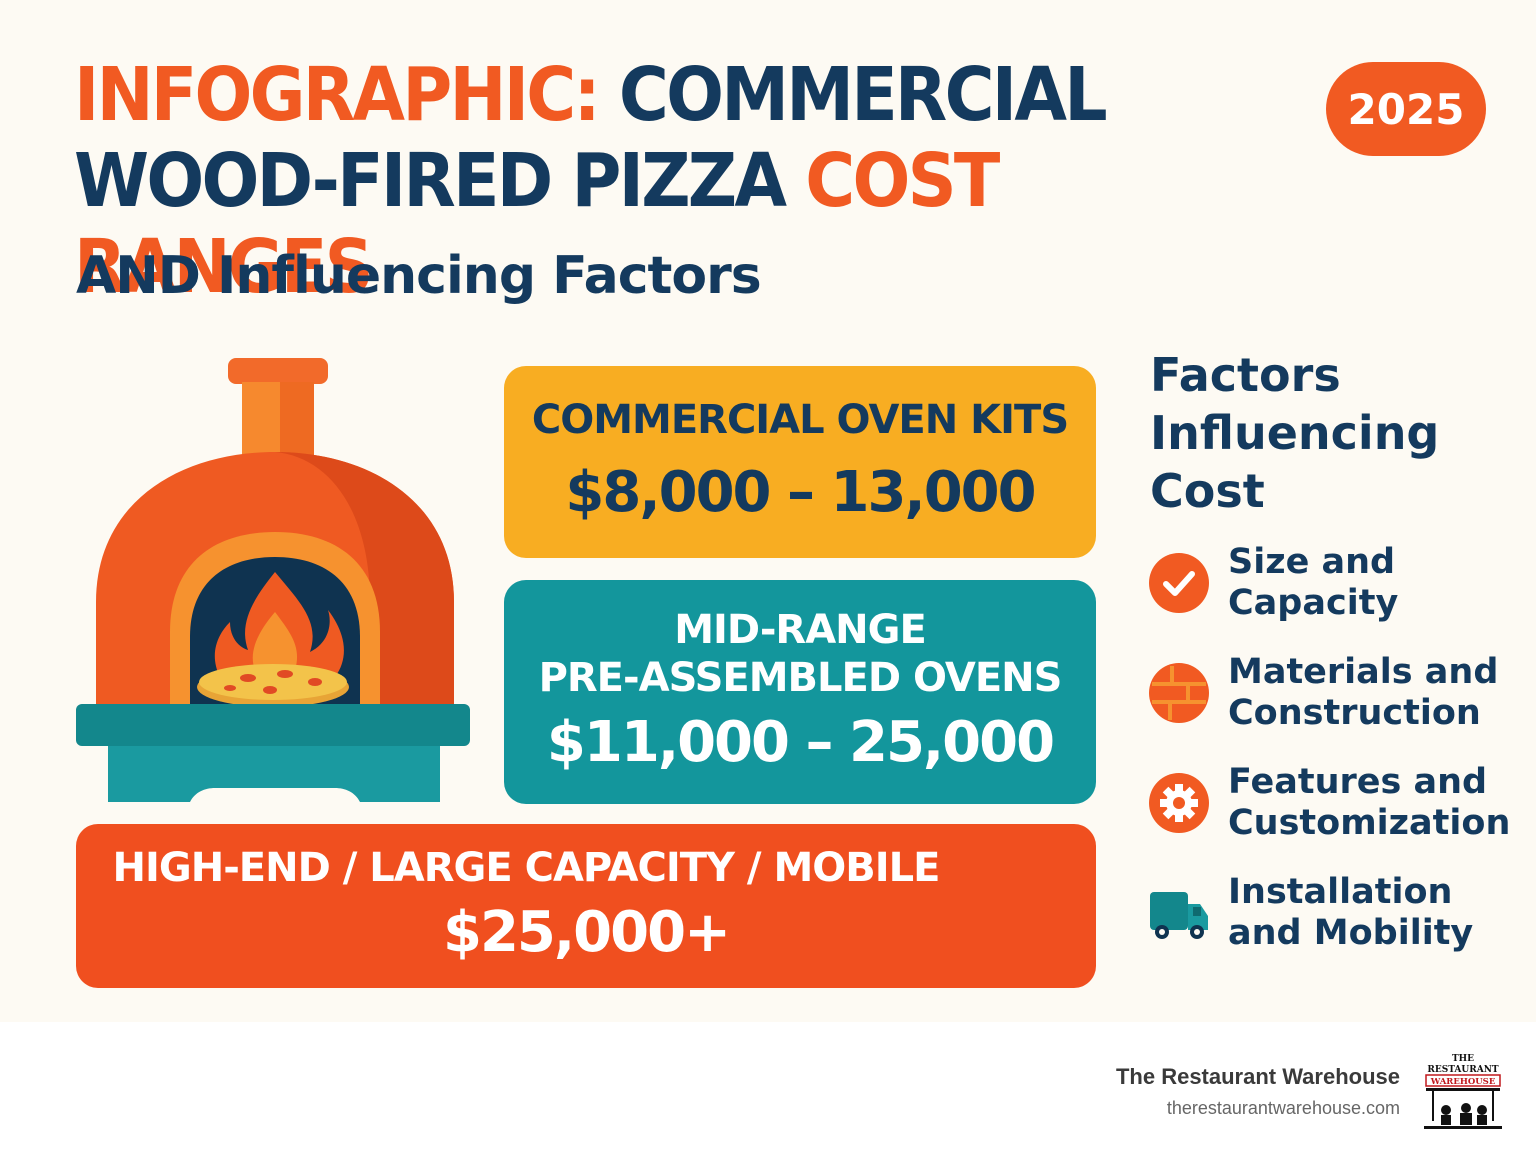  What do you see at coordinates (1406, 109) in the screenshot?
I see `year-badge: 2025` at bounding box center [1406, 109].